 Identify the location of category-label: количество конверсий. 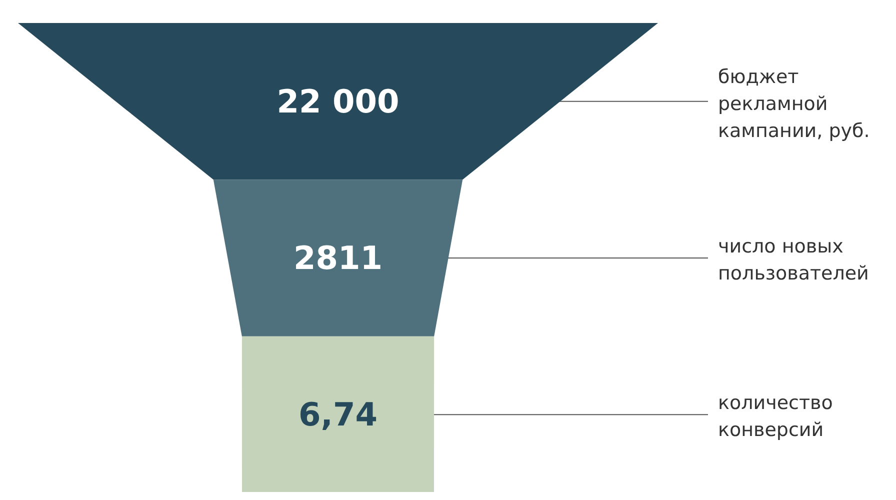
(775, 417).